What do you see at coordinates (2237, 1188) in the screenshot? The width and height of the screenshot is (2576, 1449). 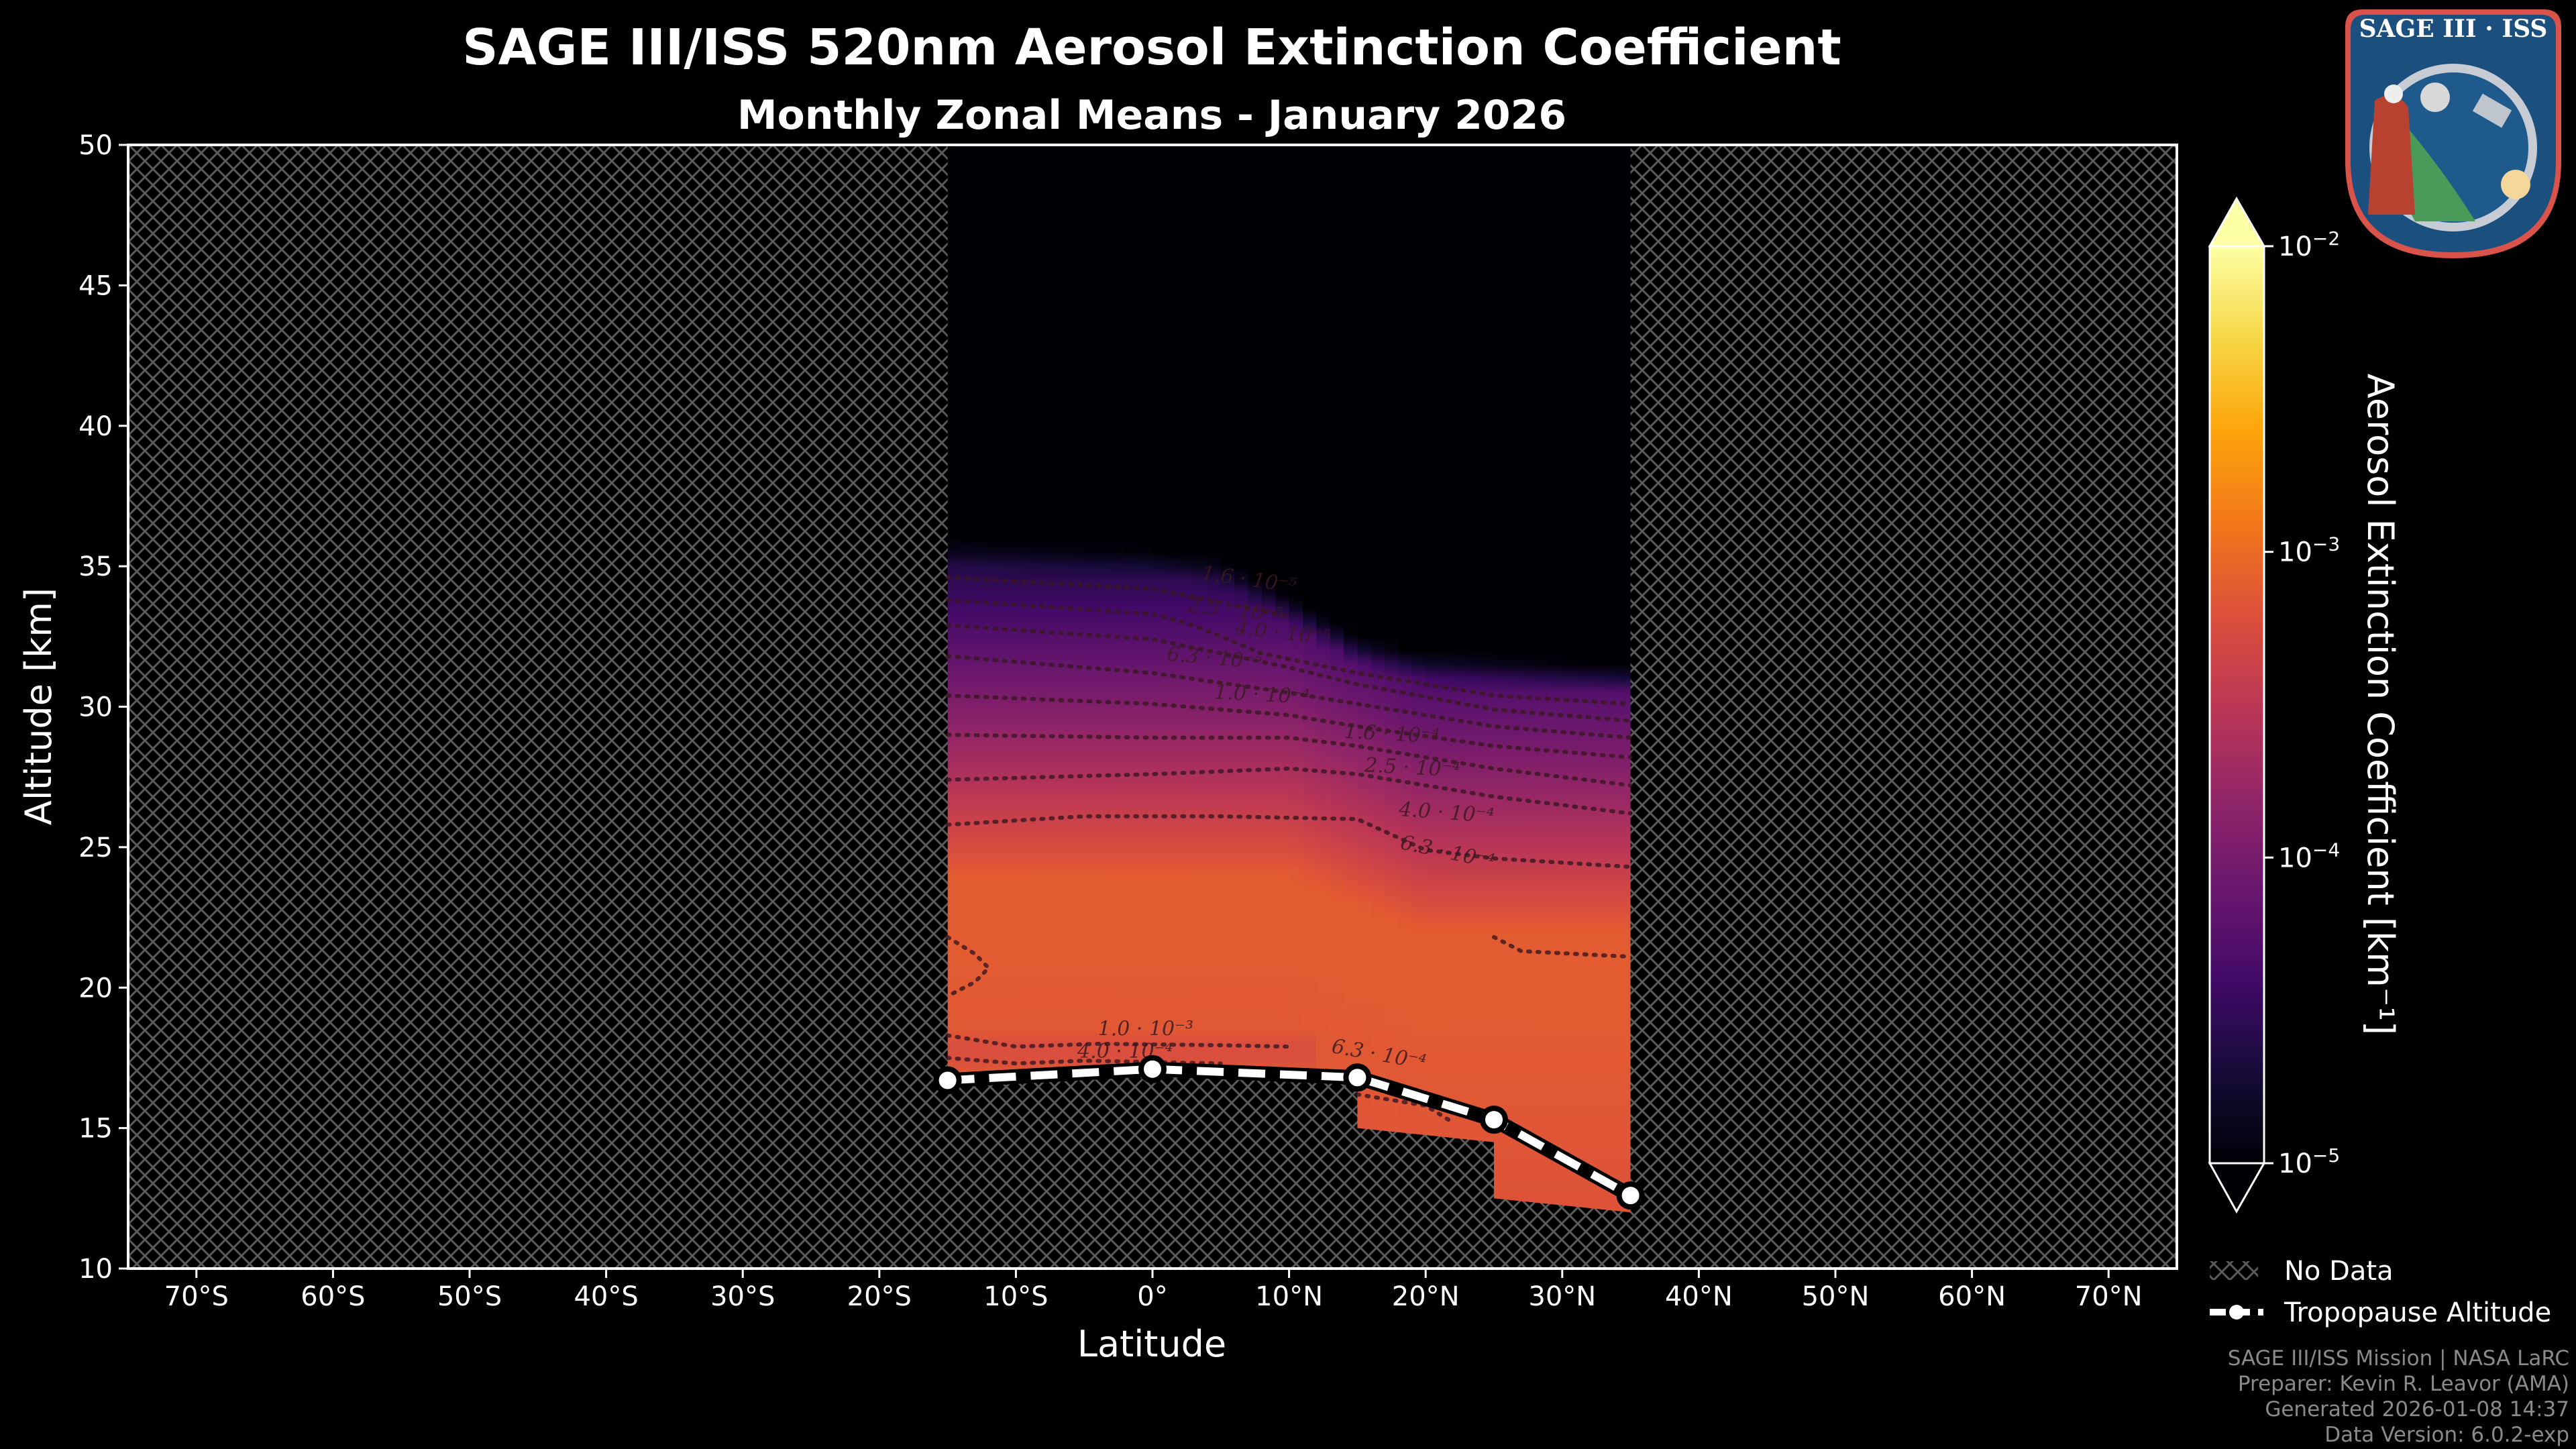 I see `colorbar-extend-bottom` at bounding box center [2237, 1188].